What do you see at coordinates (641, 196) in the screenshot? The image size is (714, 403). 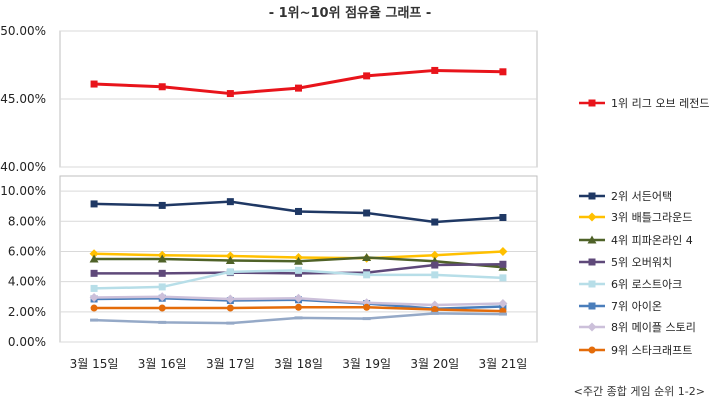 I see `legend-label: 2위 서든어택` at bounding box center [641, 196].